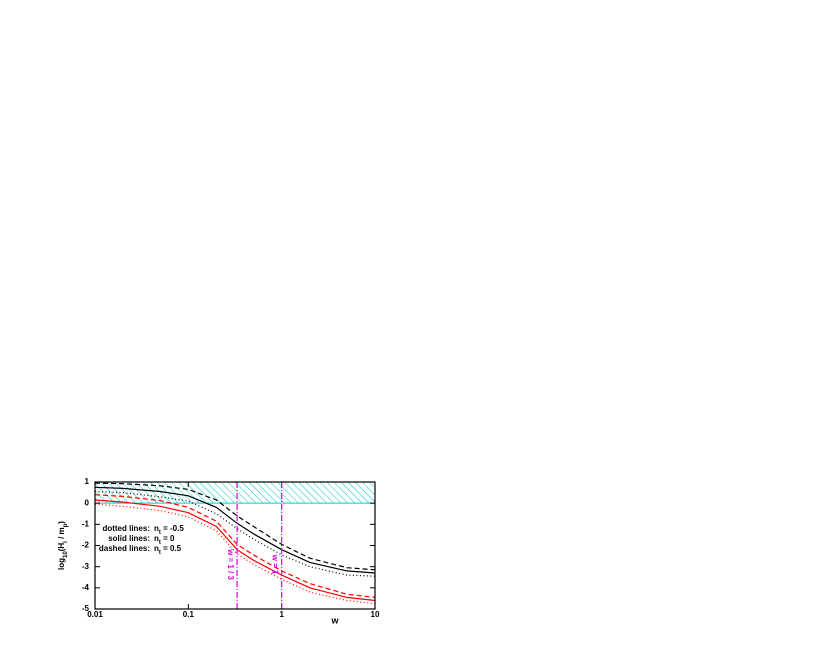  I want to click on y-axis-label-part: (H, so click(61, 547).